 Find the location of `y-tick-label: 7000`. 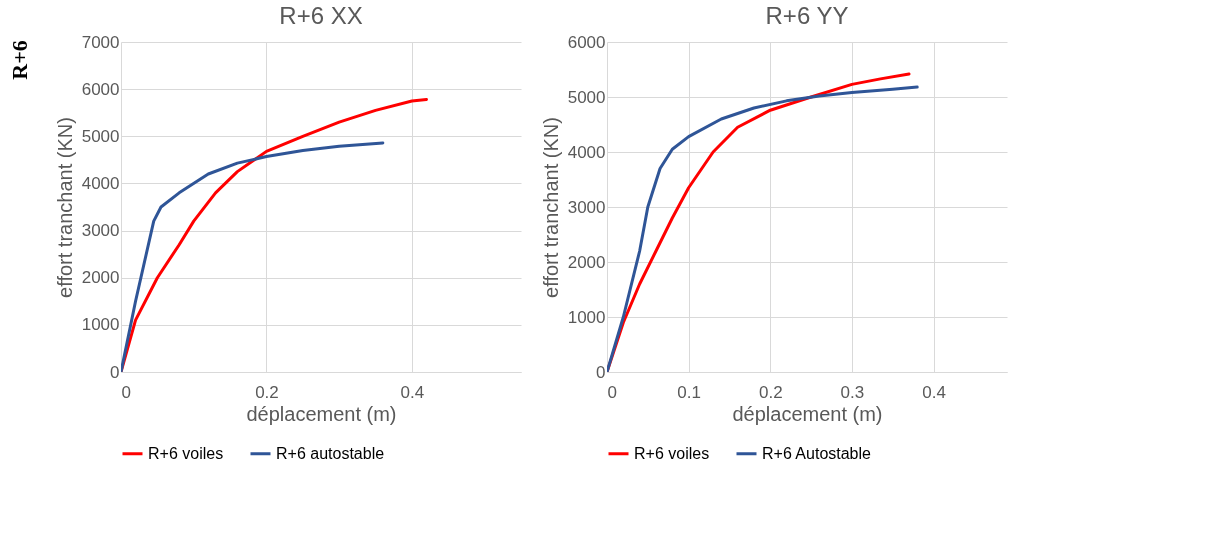

y-tick-label: 7000 is located at coordinates (100, 42).